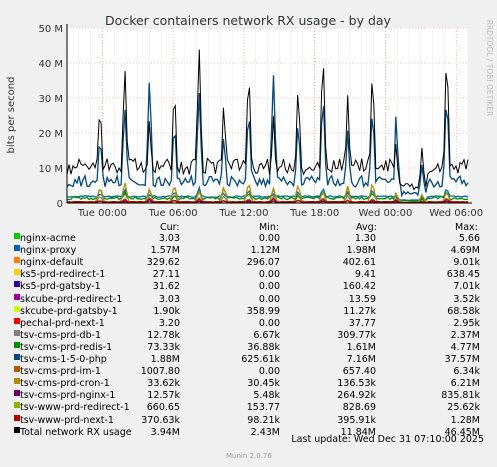  I want to click on legend-cur-value: 27.11, so click(166, 275).